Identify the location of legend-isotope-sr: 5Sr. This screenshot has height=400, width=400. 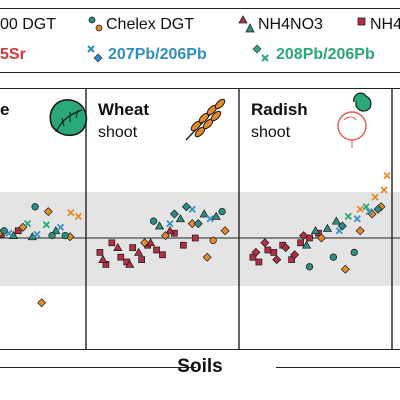
(13, 54).